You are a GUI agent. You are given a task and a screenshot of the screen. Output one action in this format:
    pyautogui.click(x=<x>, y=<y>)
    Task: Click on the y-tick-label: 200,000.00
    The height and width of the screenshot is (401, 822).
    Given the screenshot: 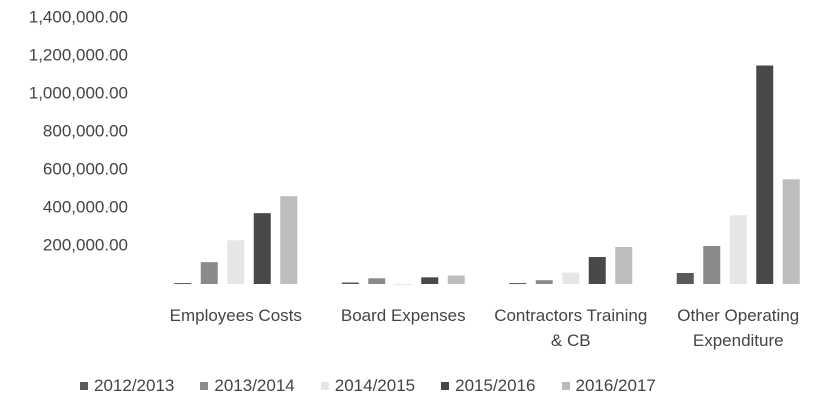 What is the action you would take?
    pyautogui.click(x=85, y=244)
    